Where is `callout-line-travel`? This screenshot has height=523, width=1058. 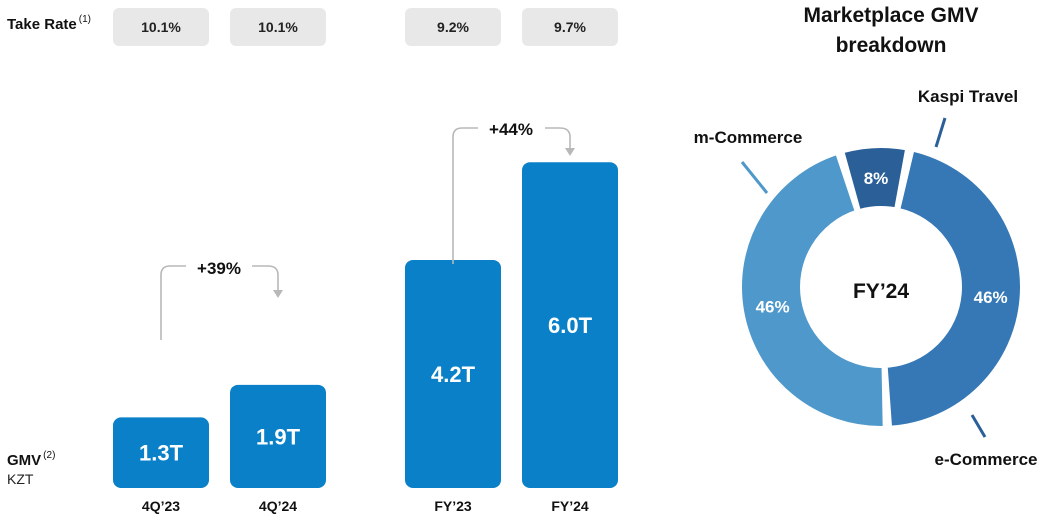 callout-line-travel is located at coordinates (940, 132).